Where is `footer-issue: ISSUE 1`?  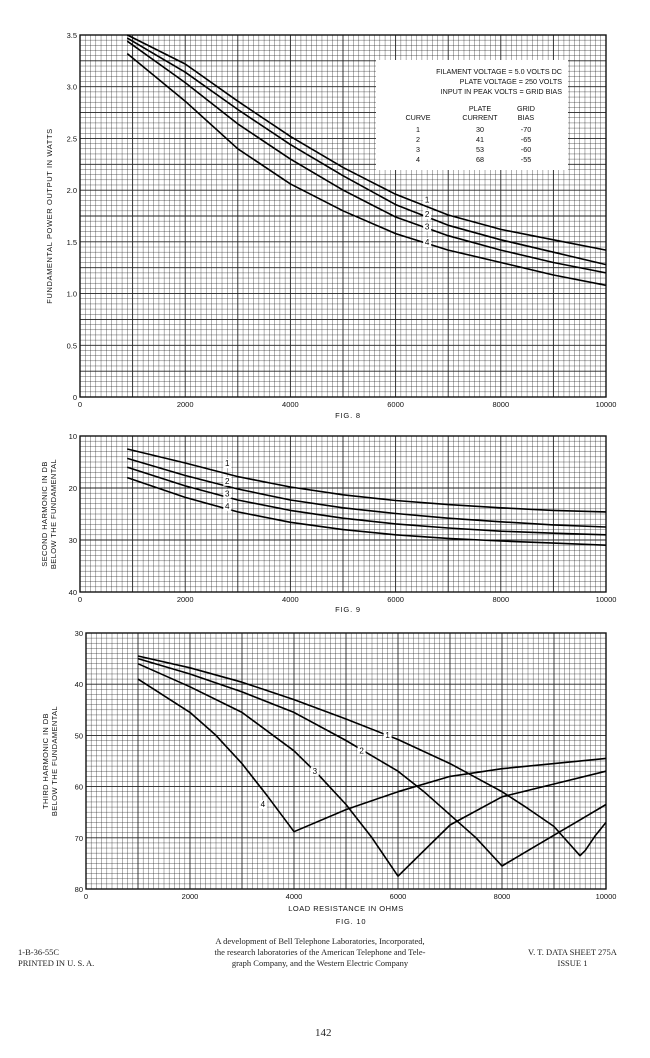
footer-issue: ISSUE 1 is located at coordinates (572, 963).